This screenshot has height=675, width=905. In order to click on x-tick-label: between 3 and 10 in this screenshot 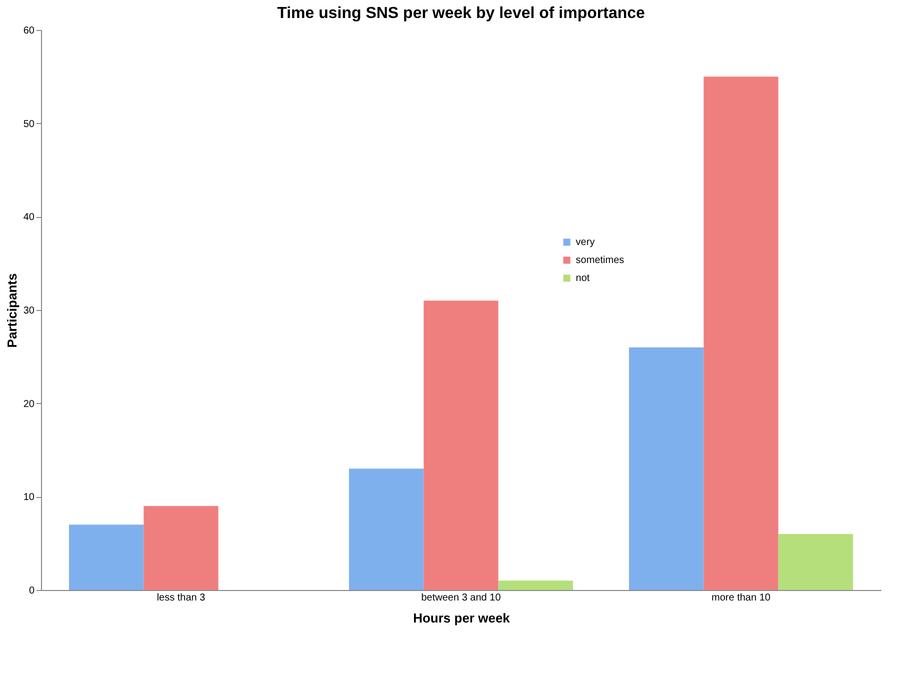, I will do `click(461, 598)`.